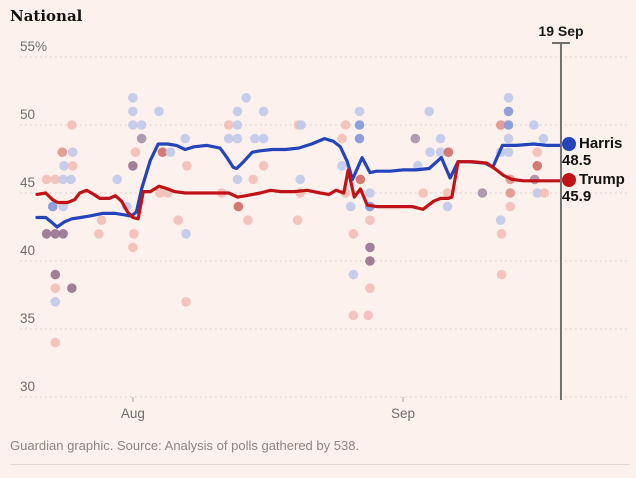 The width and height of the screenshot is (636, 478). Describe the element at coordinates (403, 413) in the screenshot. I see `x-tick-label: Sep` at that location.